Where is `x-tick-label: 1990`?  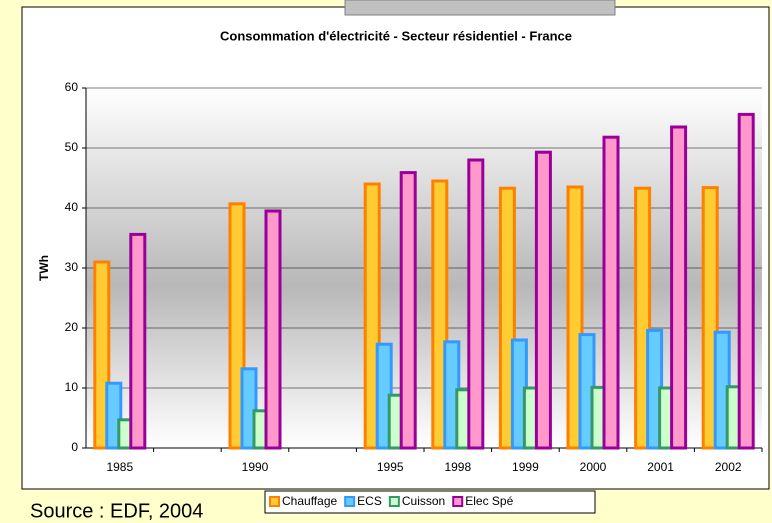
x-tick-label: 1990 is located at coordinates (255, 467).